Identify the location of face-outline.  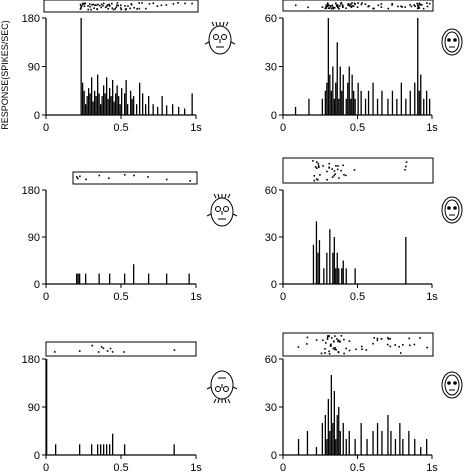
(452, 210).